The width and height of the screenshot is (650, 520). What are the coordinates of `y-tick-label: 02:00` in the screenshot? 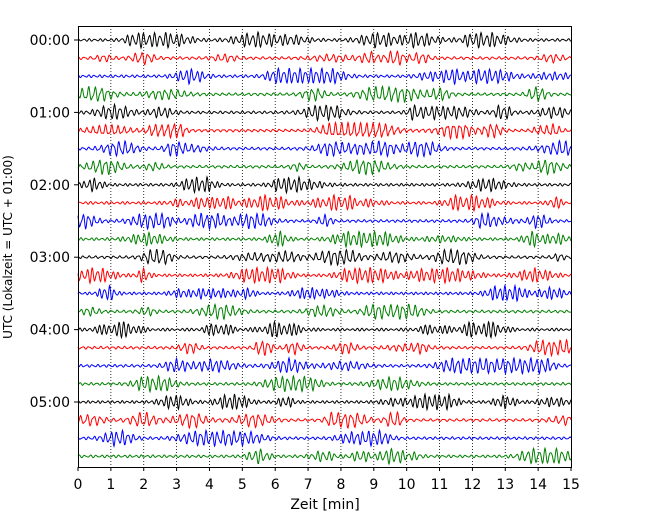 It's located at (50, 186).